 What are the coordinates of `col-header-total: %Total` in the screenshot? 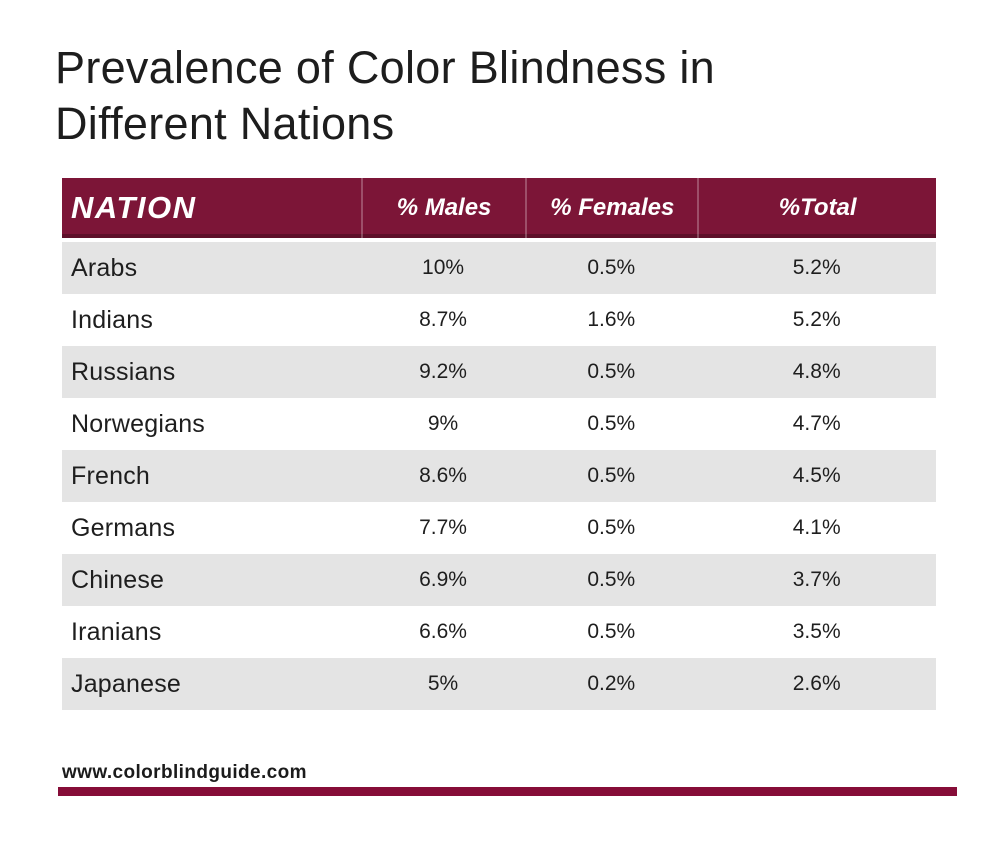 It's located at (816, 210).